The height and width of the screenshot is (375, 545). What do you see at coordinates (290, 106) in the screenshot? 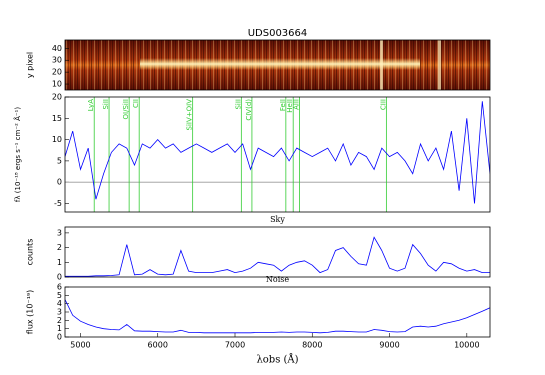
I see `feature-label: HeII` at bounding box center [290, 106].